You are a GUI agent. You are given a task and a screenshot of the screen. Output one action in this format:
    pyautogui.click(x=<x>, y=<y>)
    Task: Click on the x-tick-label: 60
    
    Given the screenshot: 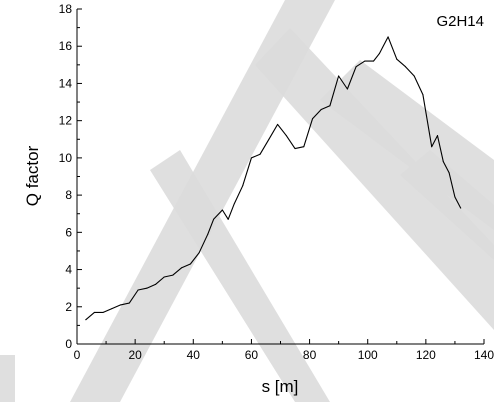 What is the action you would take?
    pyautogui.click(x=252, y=355)
    